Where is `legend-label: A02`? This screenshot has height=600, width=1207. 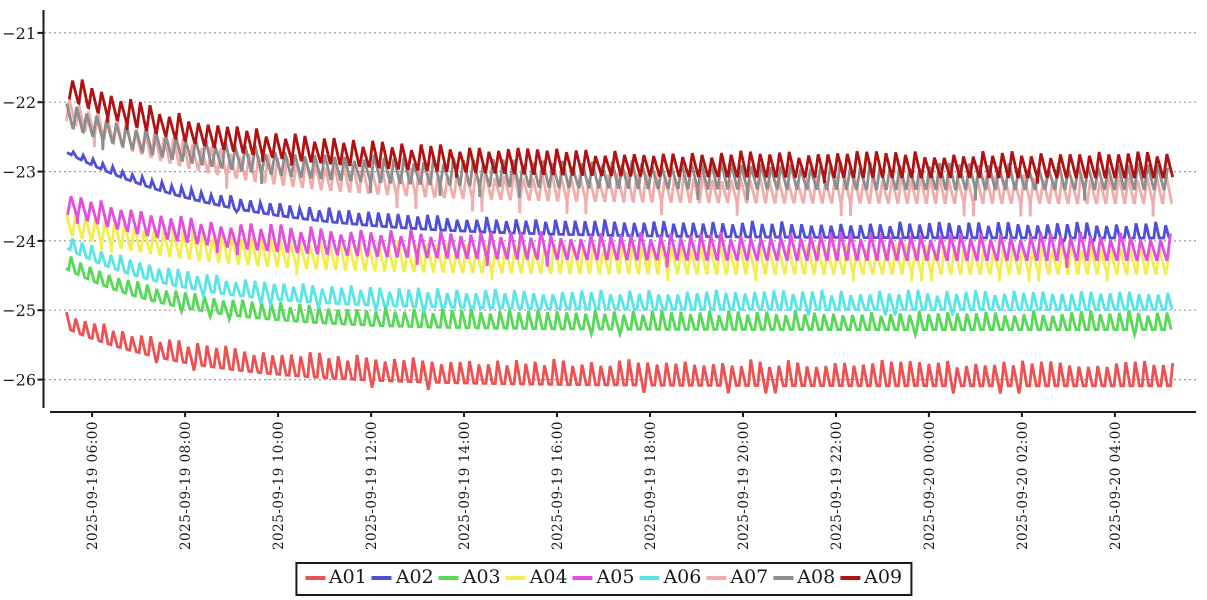 legend-label: A02 is located at coordinates (414, 577).